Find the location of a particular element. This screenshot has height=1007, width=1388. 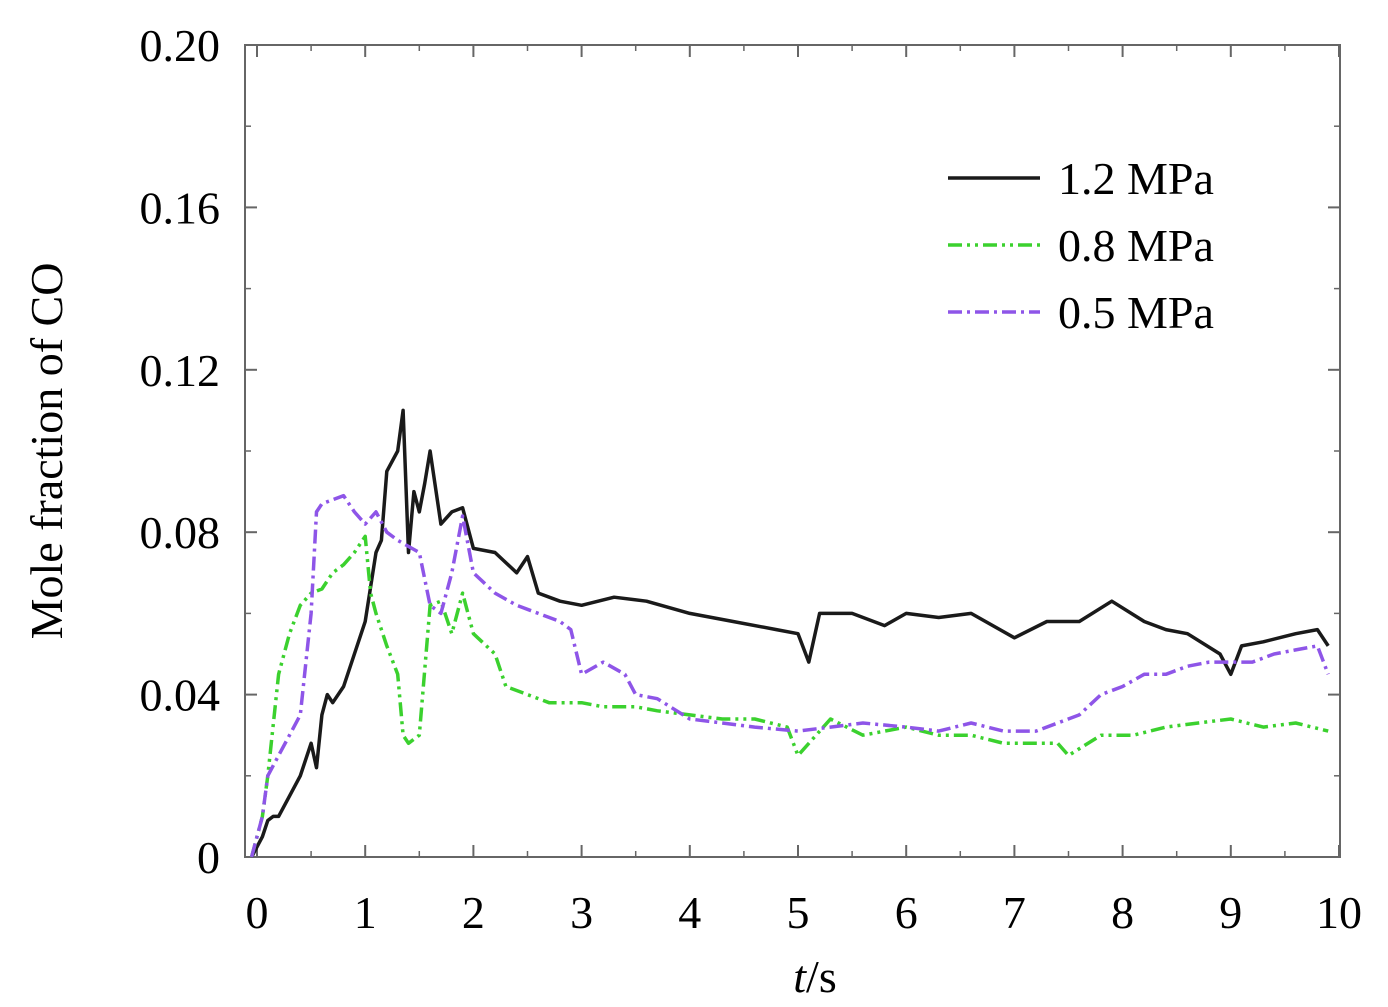

y-tick-label-0: 0 is located at coordinates (208, 857).